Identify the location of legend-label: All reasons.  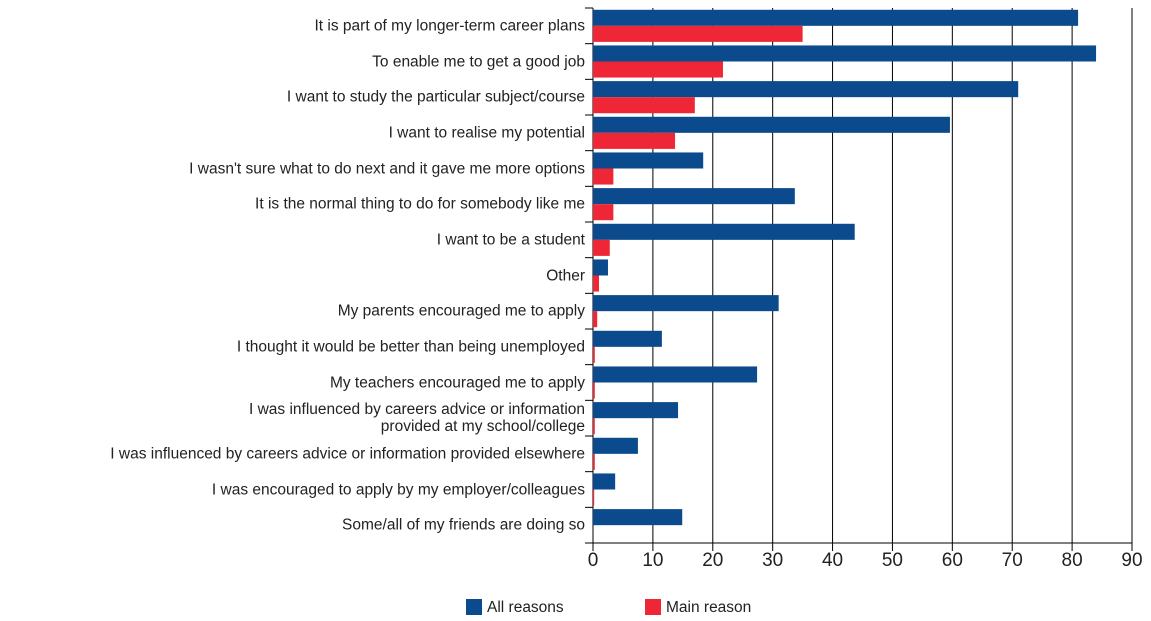
(525, 607).